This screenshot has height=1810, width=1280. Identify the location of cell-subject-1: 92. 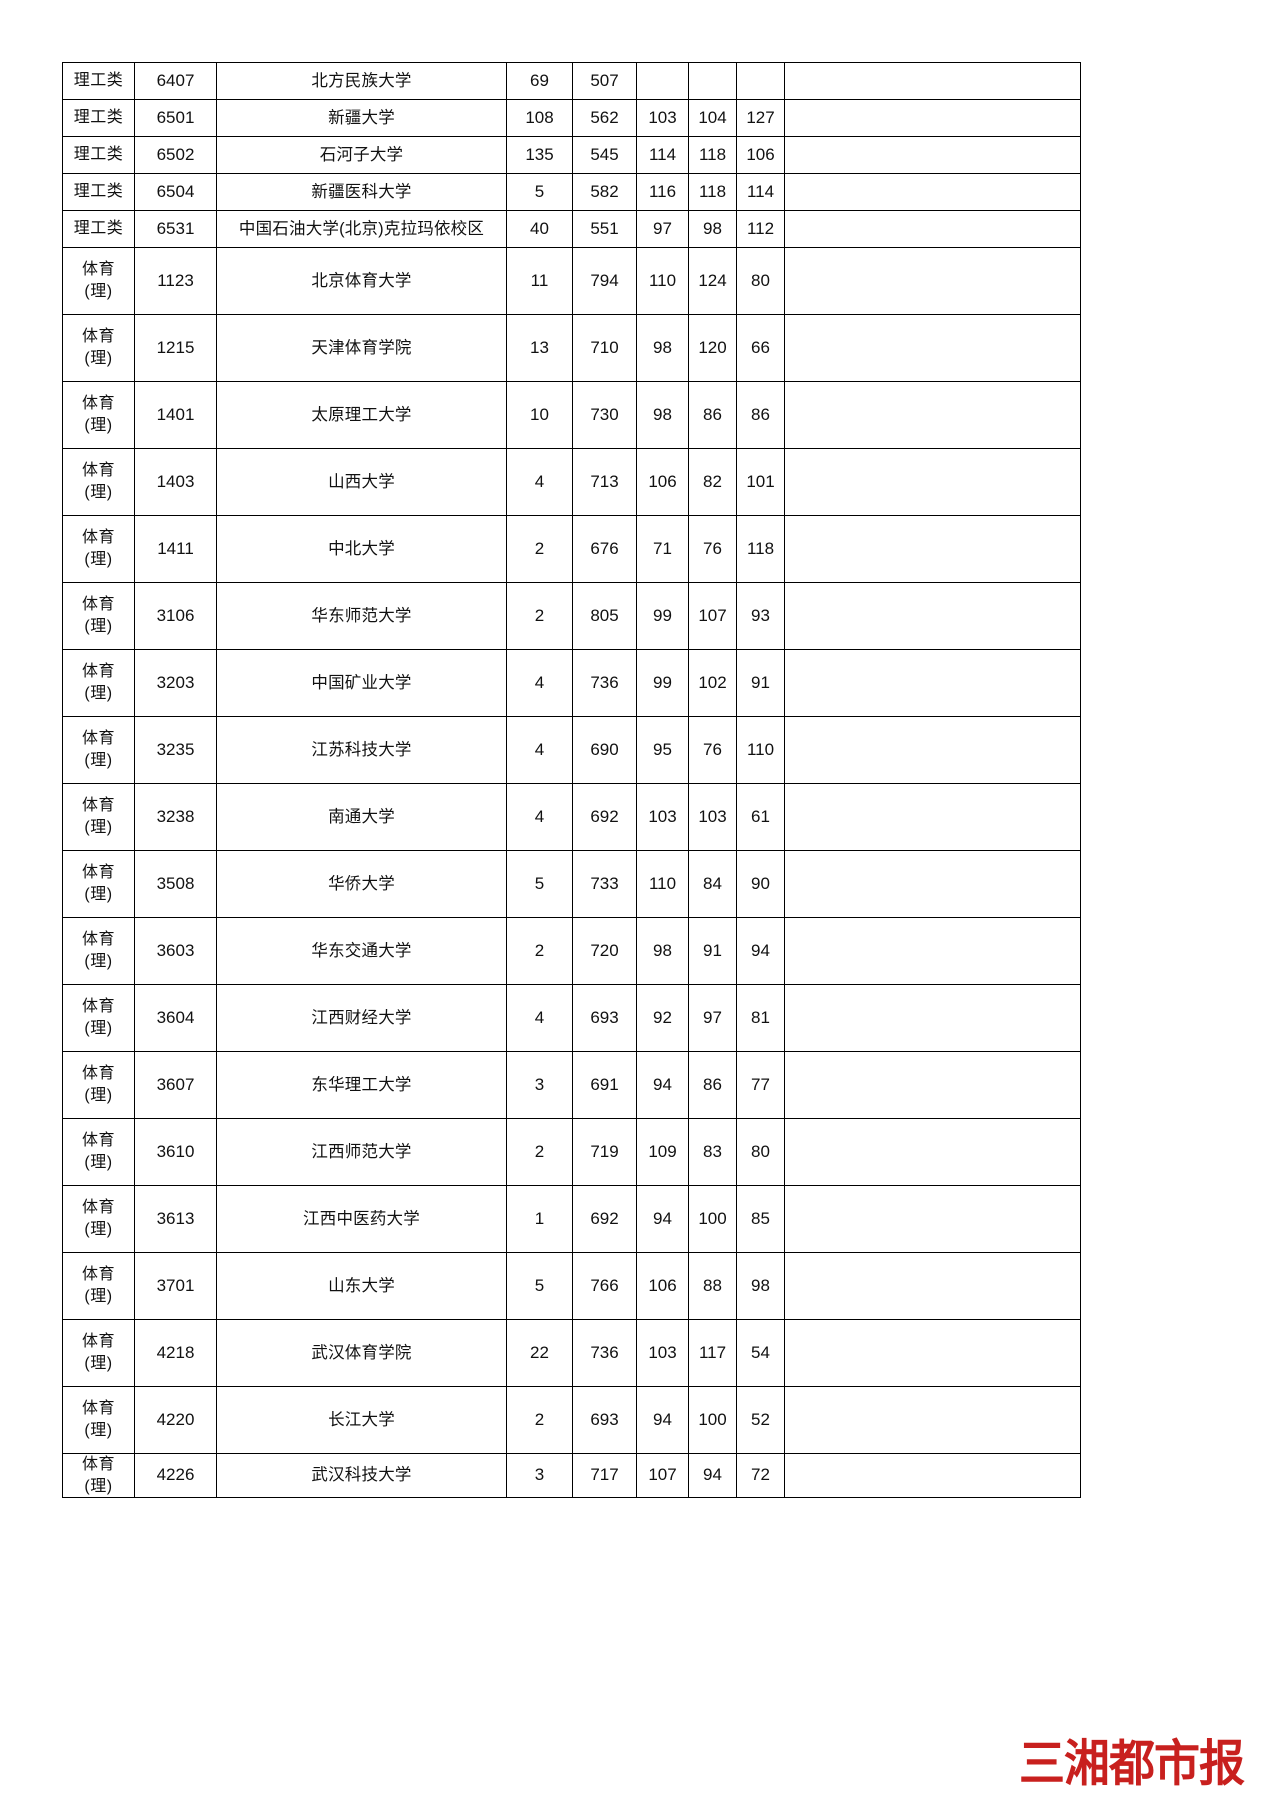
(662, 1018).